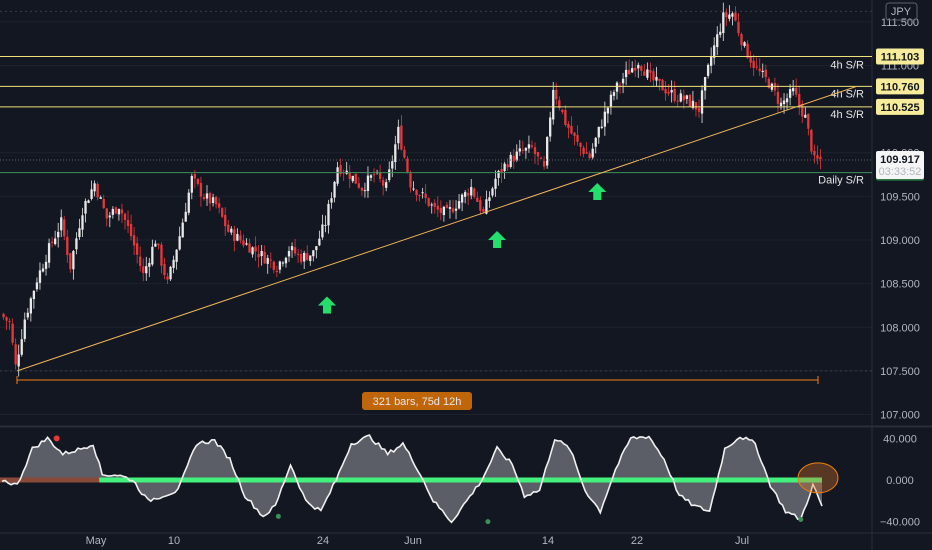  I want to click on time-tick: Jun, so click(413, 541).